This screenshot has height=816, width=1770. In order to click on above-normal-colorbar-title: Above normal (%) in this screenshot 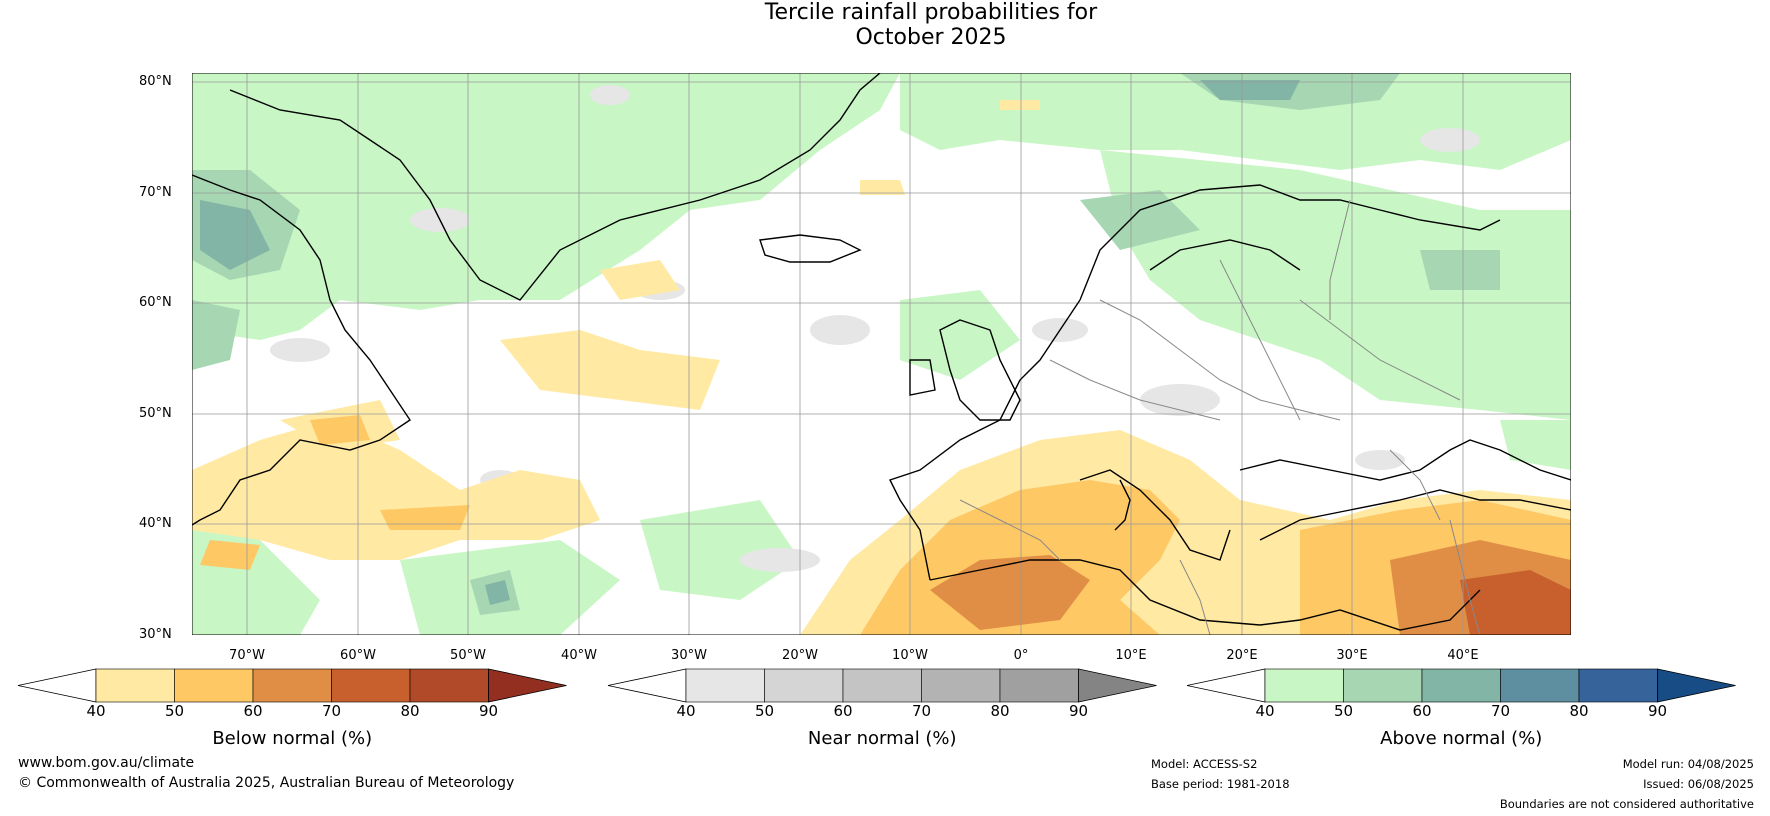, I will do `click(1461, 738)`.